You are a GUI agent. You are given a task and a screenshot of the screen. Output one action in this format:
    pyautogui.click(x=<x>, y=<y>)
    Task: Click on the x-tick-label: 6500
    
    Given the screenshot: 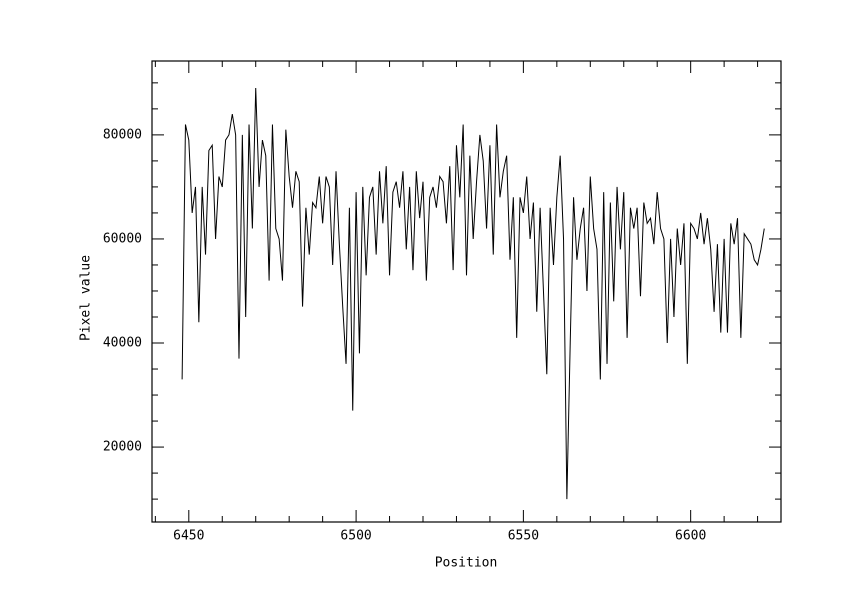 What is the action you would take?
    pyautogui.click(x=355, y=536)
    